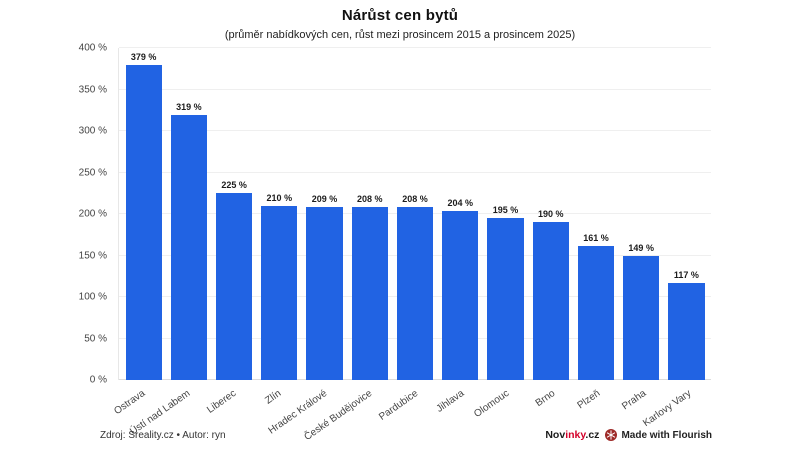  Describe the element at coordinates (633, 400) in the screenshot. I see `x-tick-label: Praha` at that location.